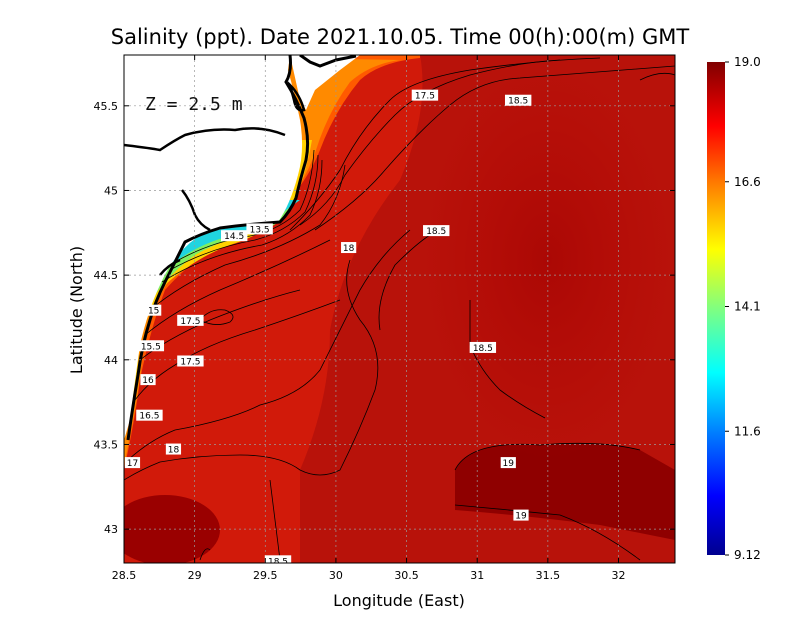 The height and width of the screenshot is (618, 800). What do you see at coordinates (265, 575) in the screenshot?
I see `x-tick-label: 29.5` at bounding box center [265, 575].